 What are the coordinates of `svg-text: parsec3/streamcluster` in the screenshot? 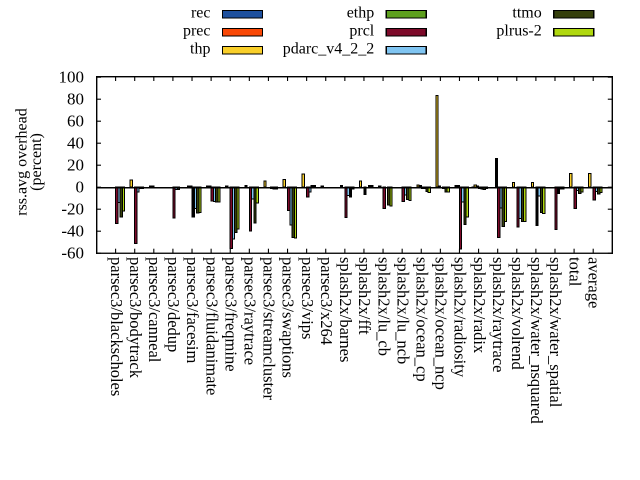 It's located at (269, 328).